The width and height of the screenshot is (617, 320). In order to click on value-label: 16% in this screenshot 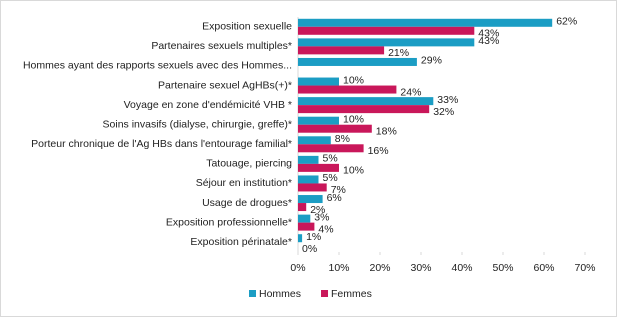, I will do `click(378, 151)`.